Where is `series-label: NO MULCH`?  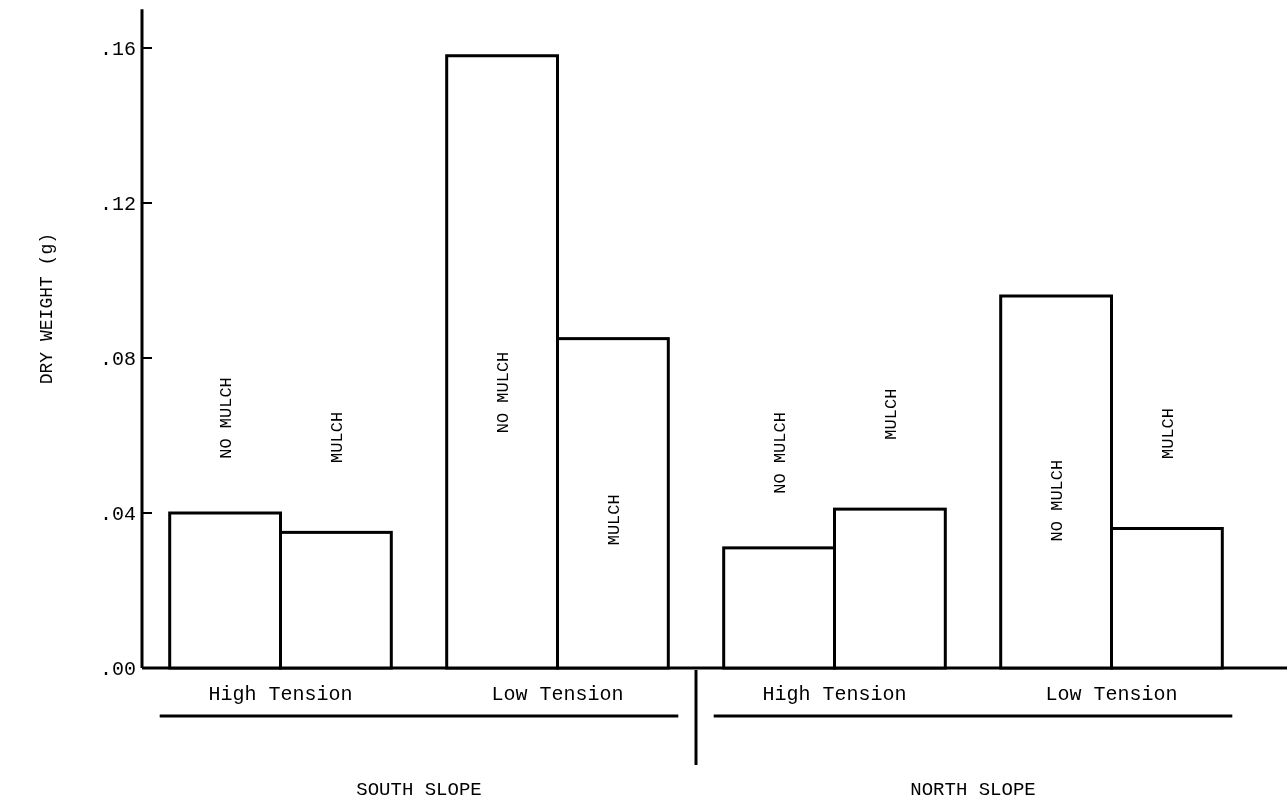
series-label: NO MULCH is located at coordinates (504, 392).